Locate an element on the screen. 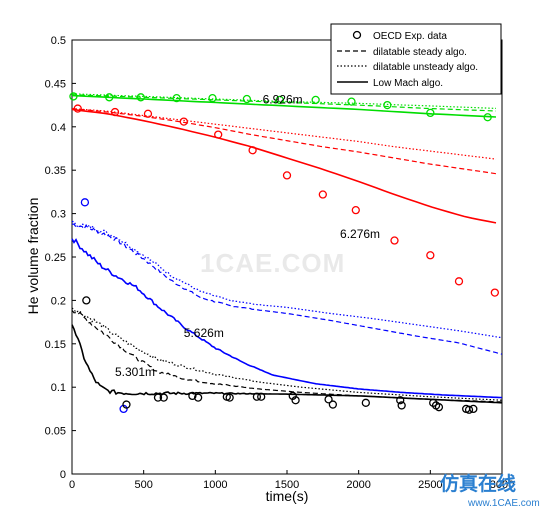  curve-label: 5.626m is located at coordinates (204, 333).